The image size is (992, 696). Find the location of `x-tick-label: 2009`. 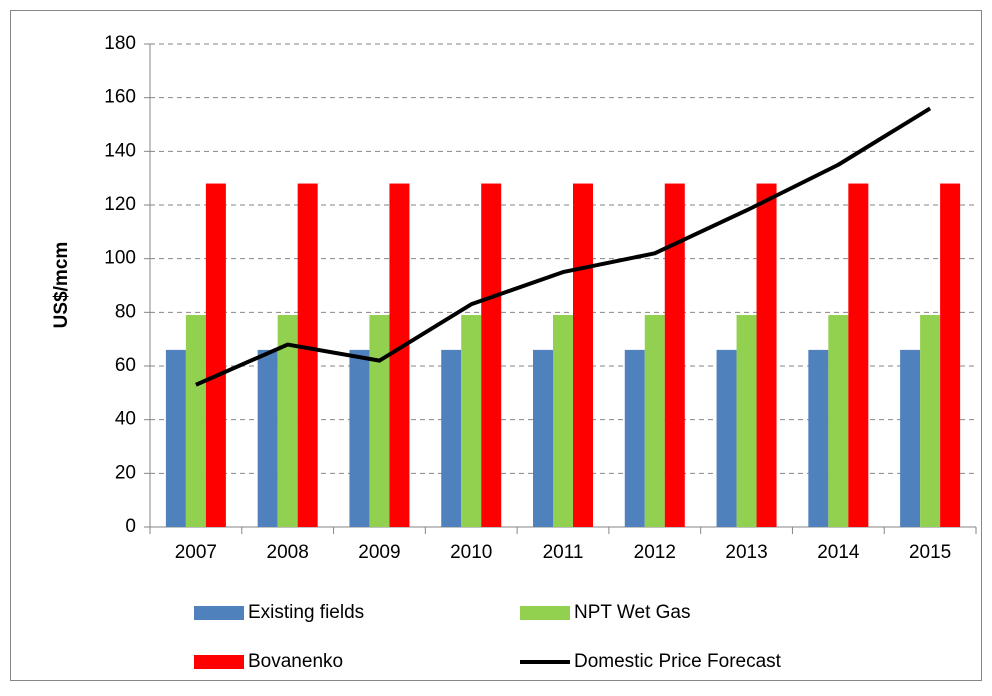

x-tick-label: 2009 is located at coordinates (379, 552).